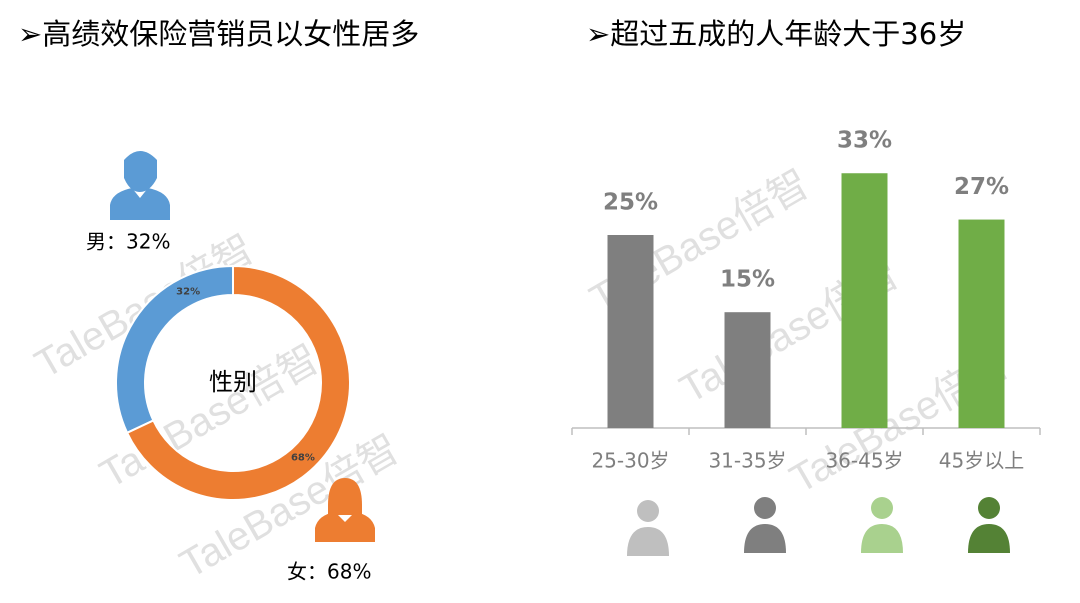 The width and height of the screenshot is (1080, 603). Describe the element at coordinates (345, 510) in the screenshot. I see `female-icon` at that location.